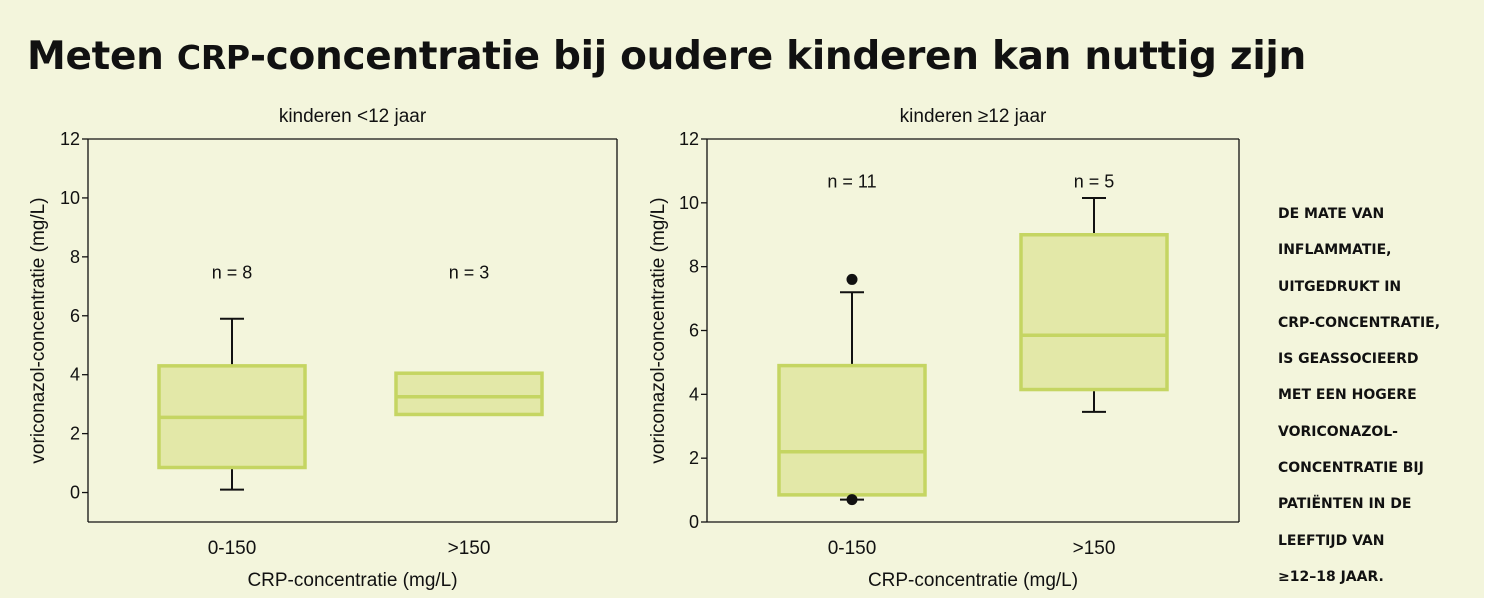 This screenshot has height=602, width=1490. I want to click on side-note-line: leeftijd van, so click(1331, 540).